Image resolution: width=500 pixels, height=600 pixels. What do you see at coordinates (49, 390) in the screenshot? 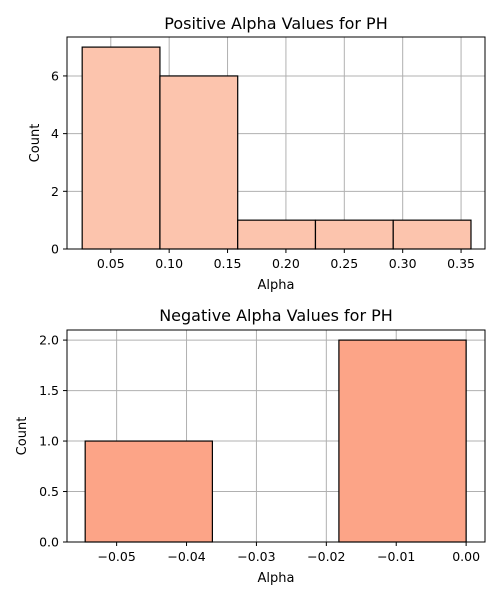
I see `y-tick-label: 1.5` at bounding box center [49, 390].